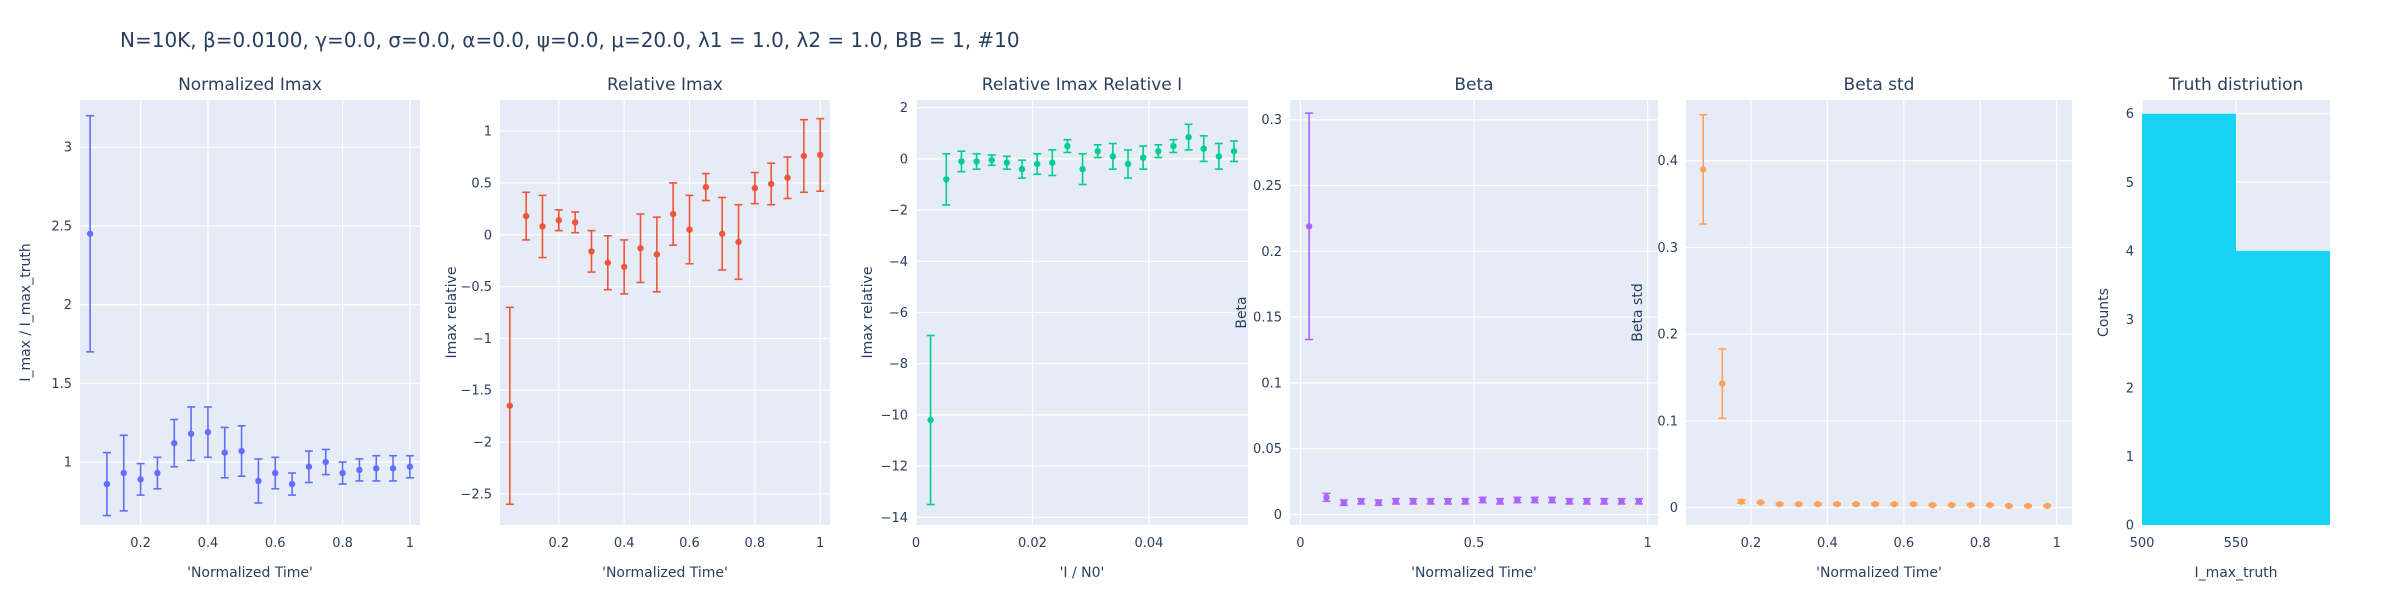  Describe the element at coordinates (1082, 85) in the screenshot. I see `subplot-title: Relative Imax Relative I` at that location.